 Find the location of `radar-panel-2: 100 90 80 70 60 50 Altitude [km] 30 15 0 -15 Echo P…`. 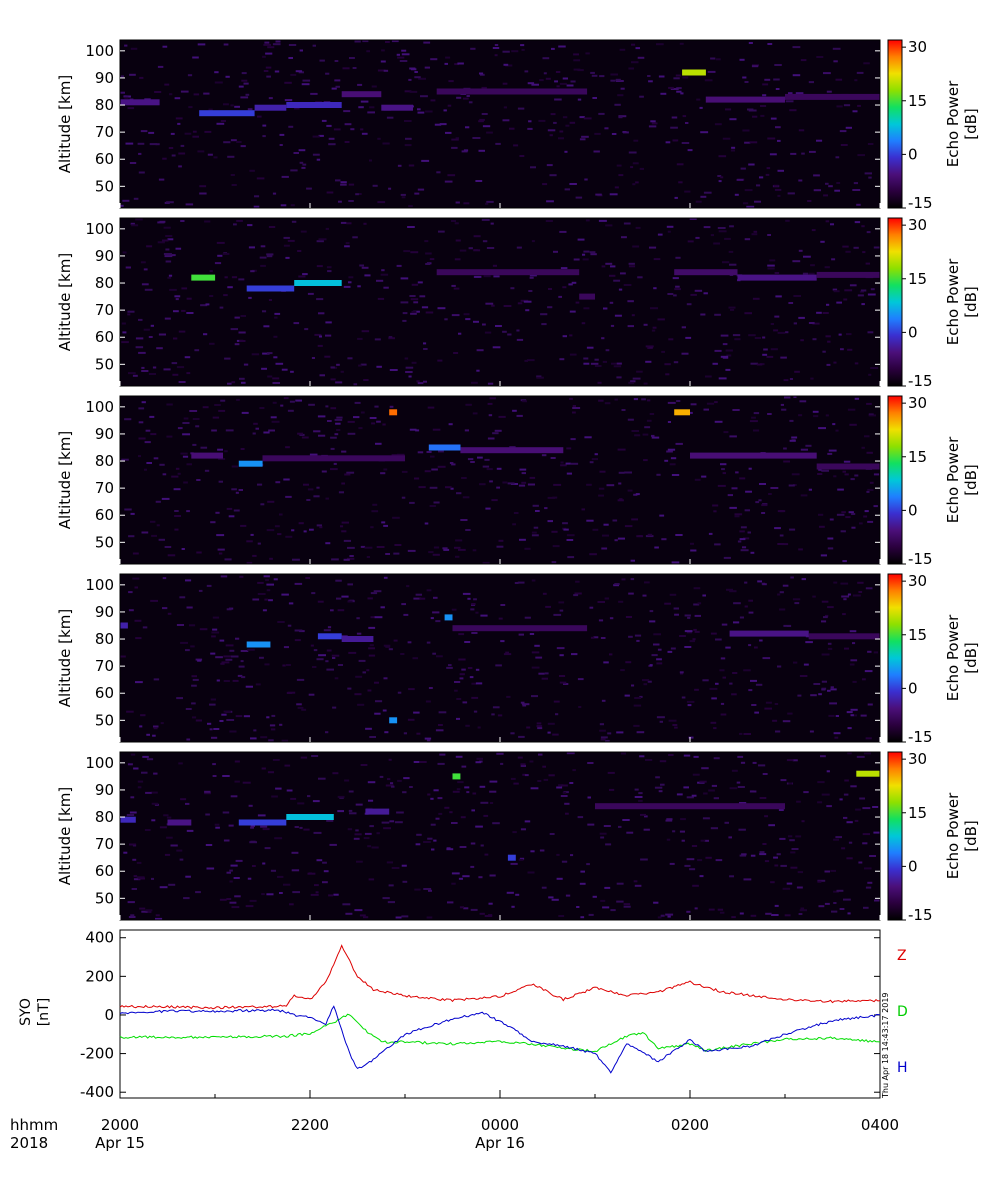

radar-panel-2: 100 90 80 70 60 50 Altitude [km] 30 15 0 -15 Echo P… is located at coordinates (518, 303).